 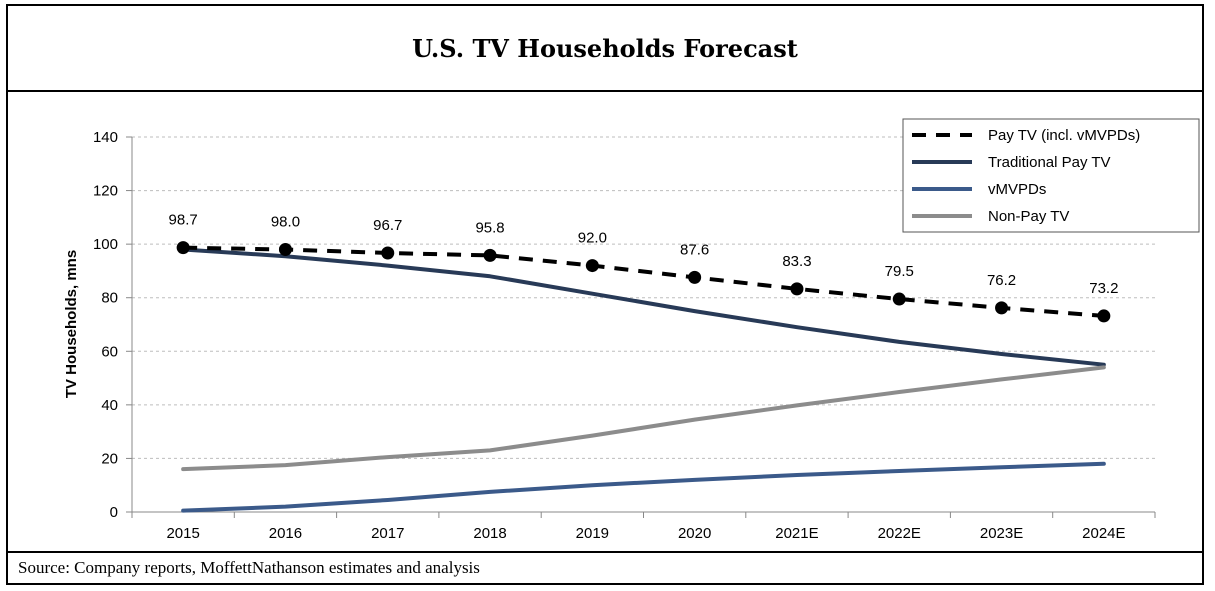 I want to click on series-line-vmvpds, so click(x=643, y=487).